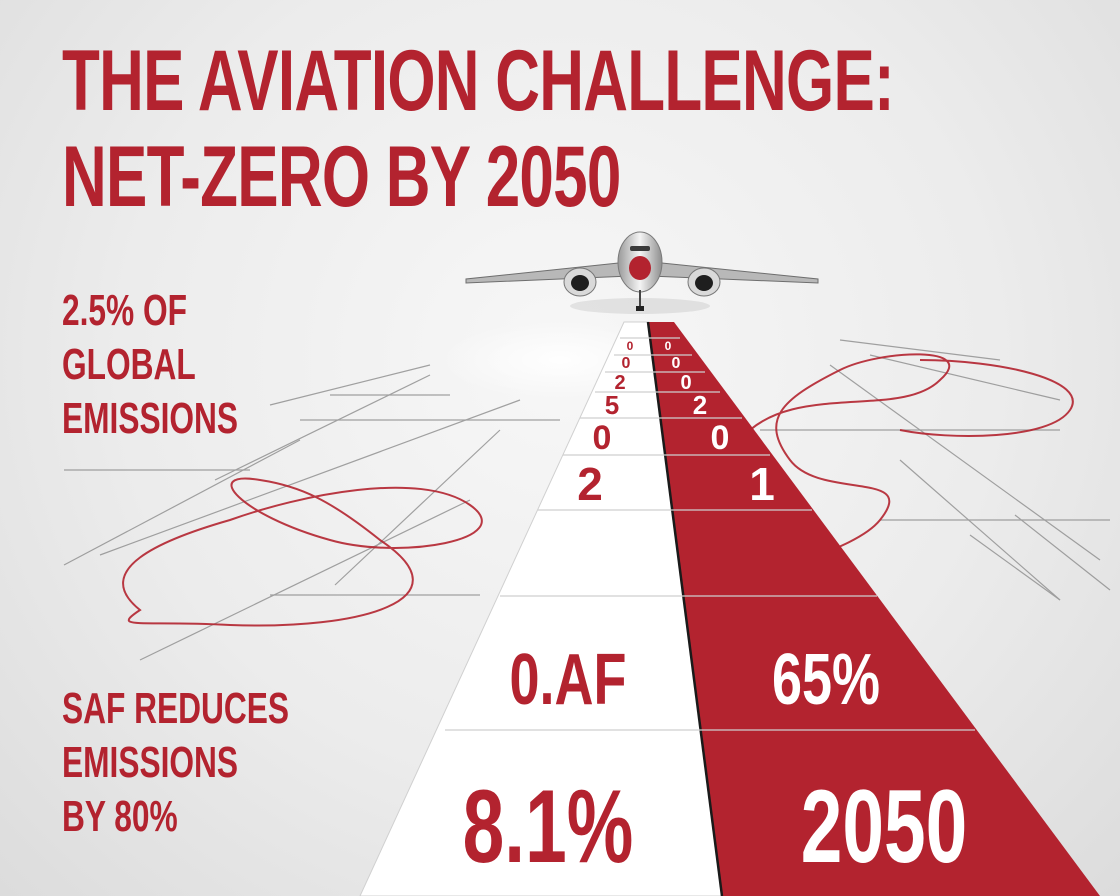  Describe the element at coordinates (619, 383) in the screenshot. I see `runway-left-label-3: 2` at that location.